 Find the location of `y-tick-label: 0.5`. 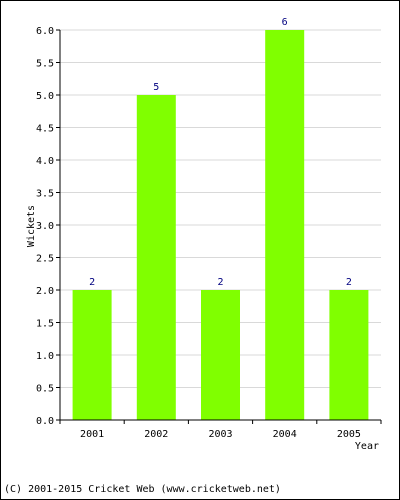

y-tick-label: 0.5 is located at coordinates (45, 389).